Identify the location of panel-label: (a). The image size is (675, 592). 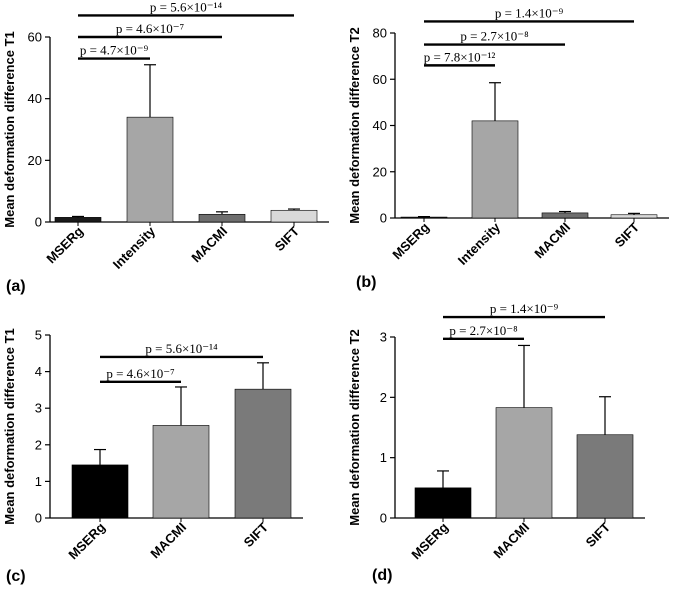
(16, 286).